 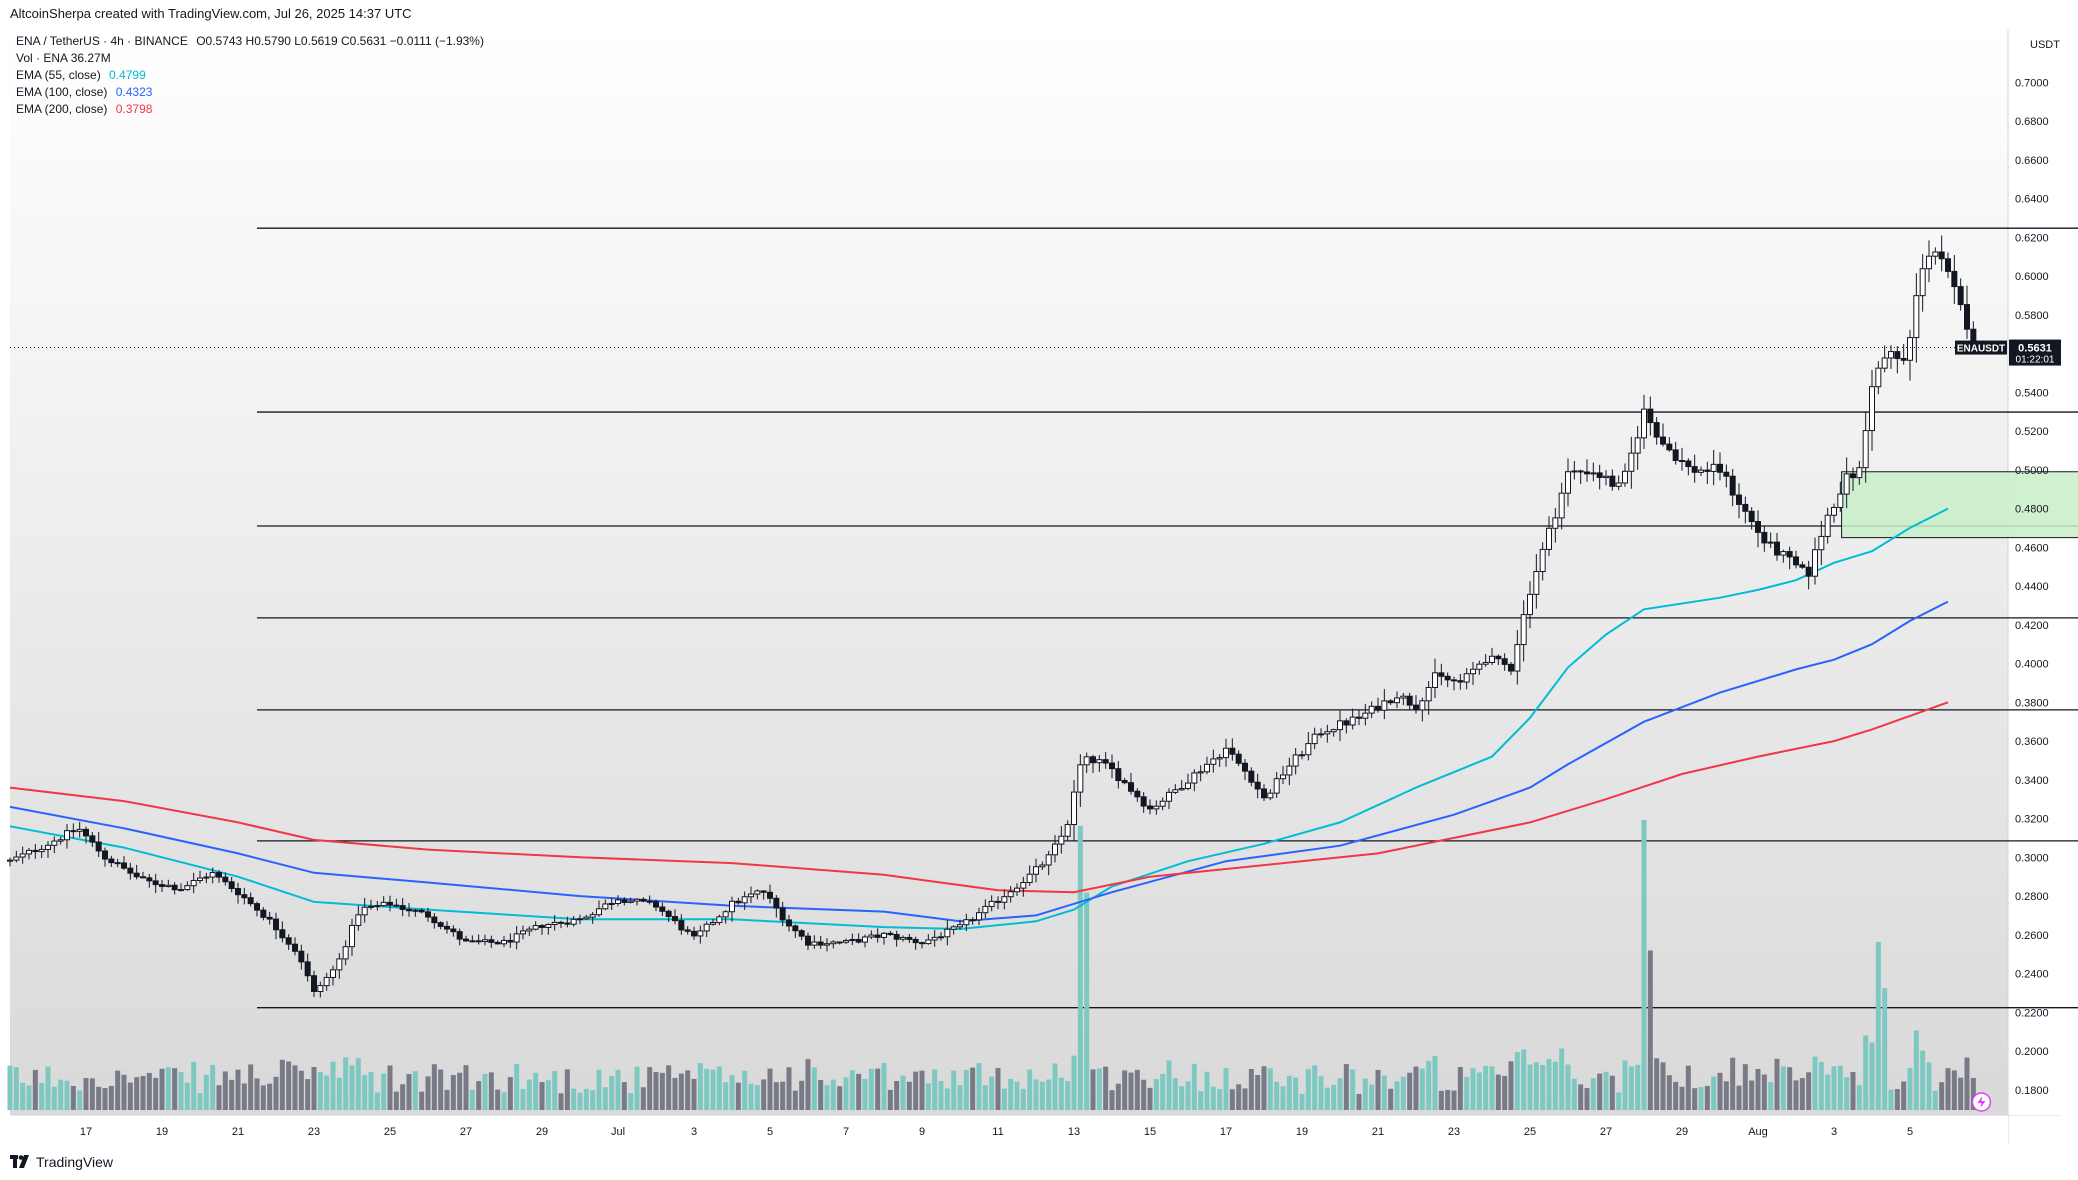 I want to click on legend-ema100-label: EMA (100, close), so click(x=62, y=92).